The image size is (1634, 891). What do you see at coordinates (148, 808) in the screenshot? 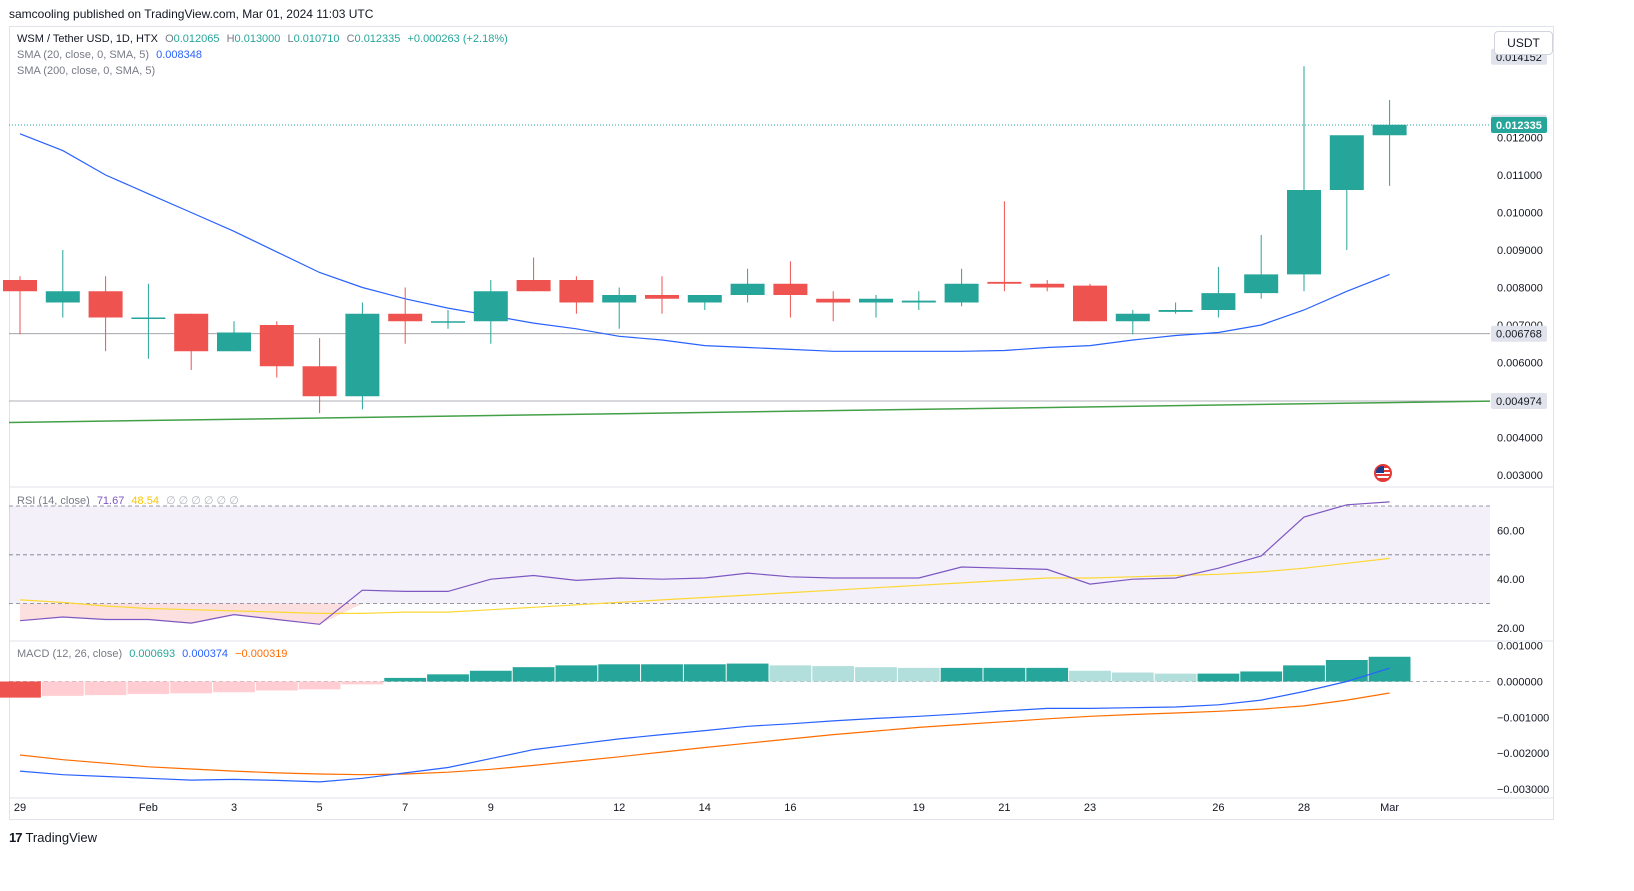
I see `time-axis-label: Feb` at bounding box center [148, 808].